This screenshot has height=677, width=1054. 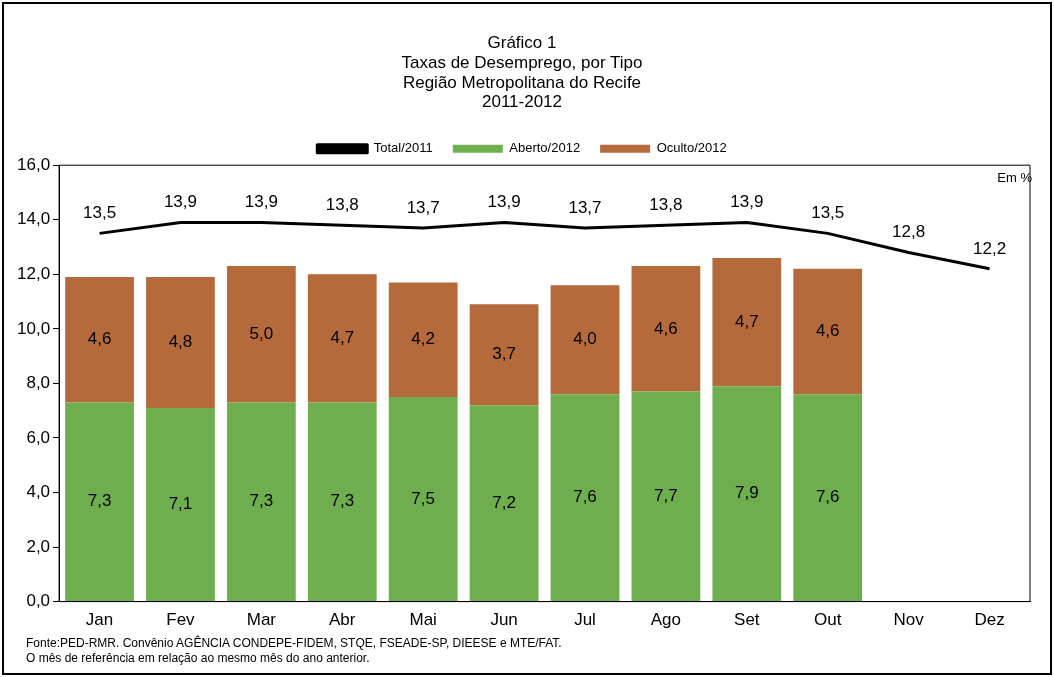 I want to click on data-label: 4,0, so click(x=585, y=339).